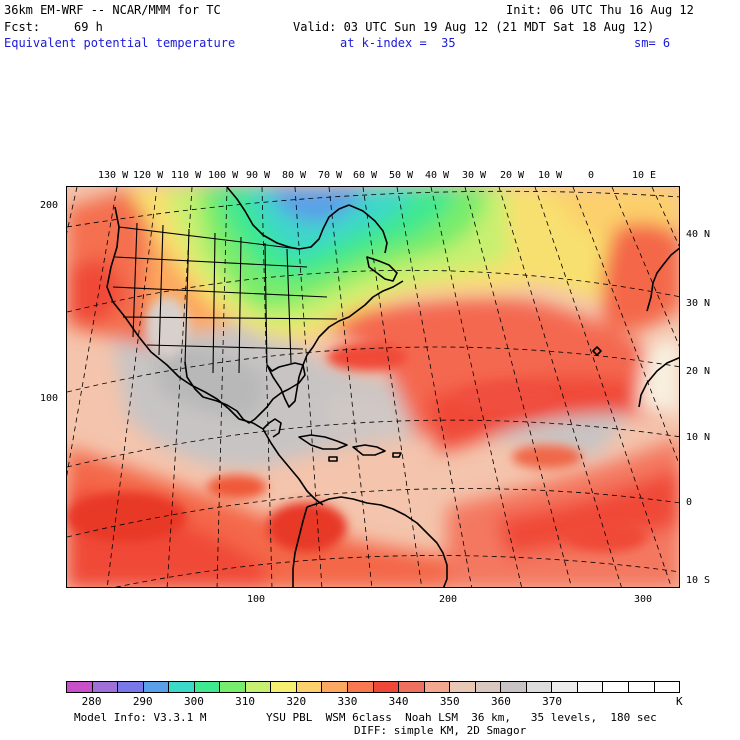  I want to click on longitude-label: 40 W, so click(437, 175).